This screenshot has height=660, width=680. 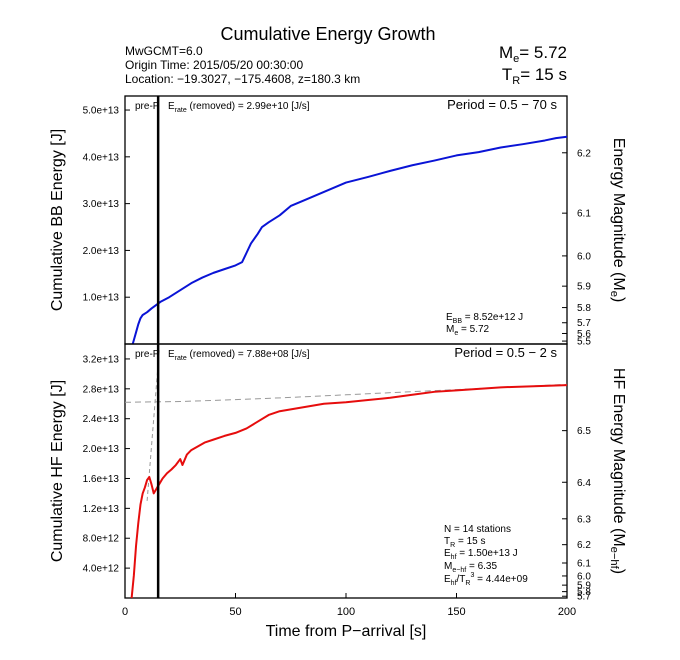 I want to click on bottom-ratio-annotation-part-3: R, so click(x=467, y=583).